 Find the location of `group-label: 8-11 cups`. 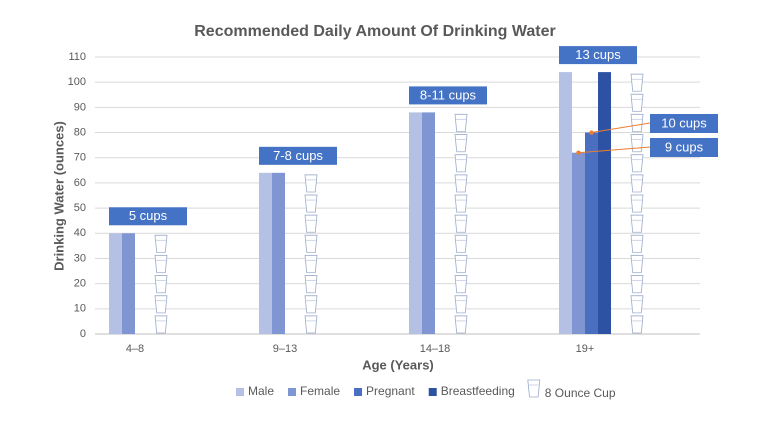

group-label: 8-11 cups is located at coordinates (448, 94).